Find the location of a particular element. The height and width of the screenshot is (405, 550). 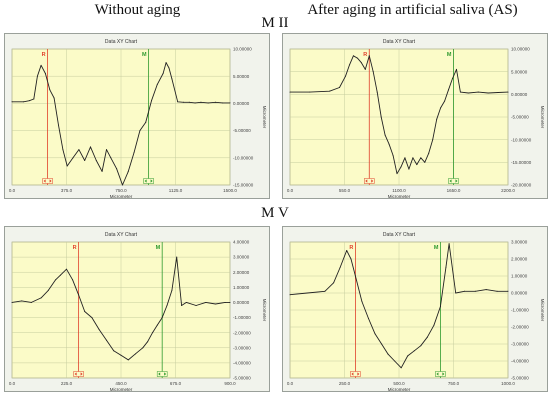

x-tick-label: 2200.0 is located at coordinates (508, 190).